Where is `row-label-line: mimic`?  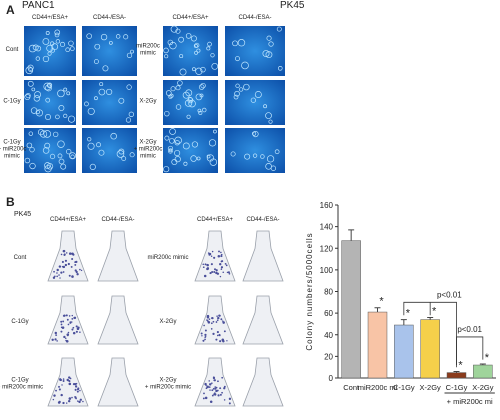 row-label-line: mimic is located at coordinates (148, 54).